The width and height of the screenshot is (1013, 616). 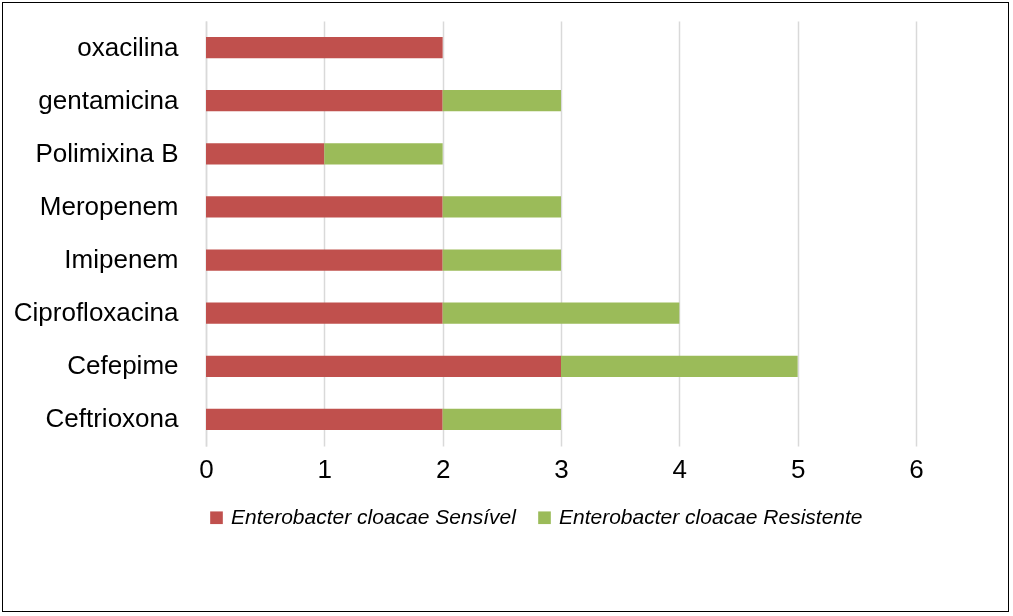 What do you see at coordinates (128, 46) in the screenshot?
I see `y-tick-label: oxacilina` at bounding box center [128, 46].